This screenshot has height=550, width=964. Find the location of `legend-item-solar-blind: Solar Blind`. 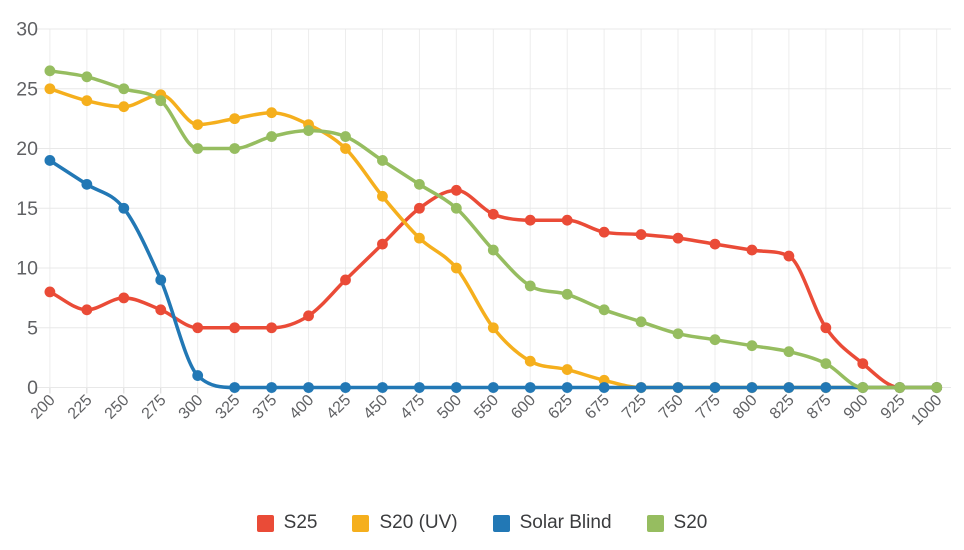

legend-item-solar-blind: Solar Blind is located at coordinates (552, 523).